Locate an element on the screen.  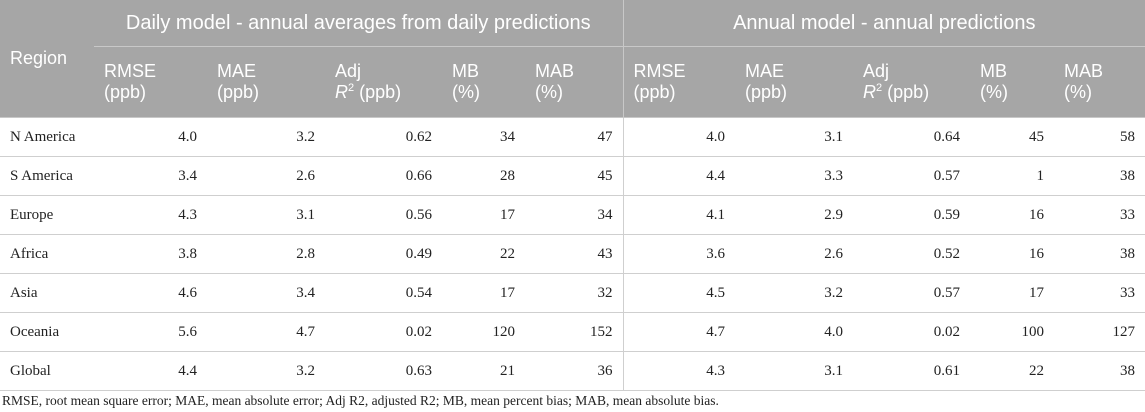
daily-mb-header: MB (%) is located at coordinates (483, 82).